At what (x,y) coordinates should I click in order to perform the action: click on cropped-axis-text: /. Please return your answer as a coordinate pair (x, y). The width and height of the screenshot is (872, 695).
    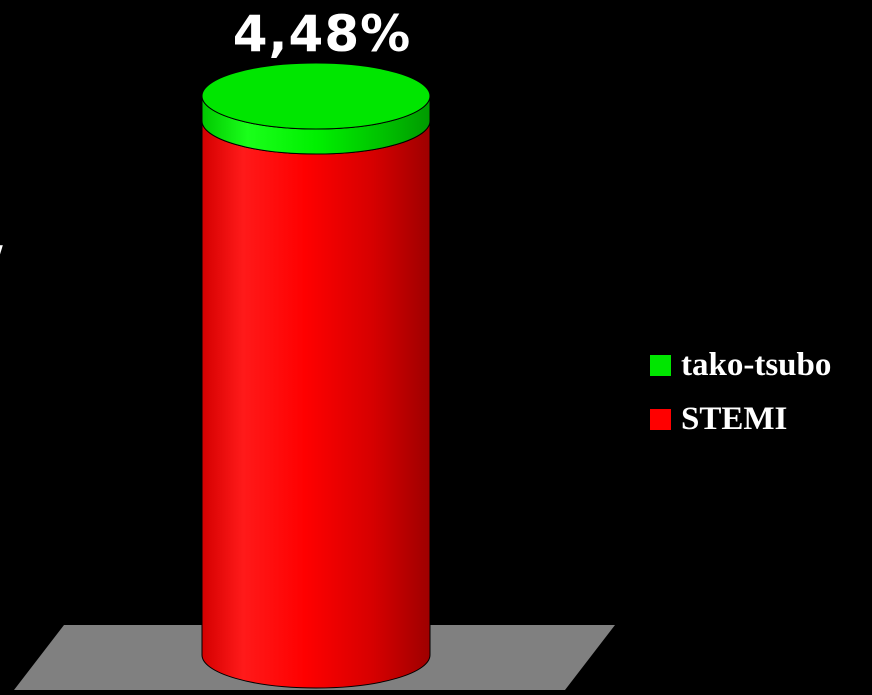
    Looking at the image, I should click on (1, 263).